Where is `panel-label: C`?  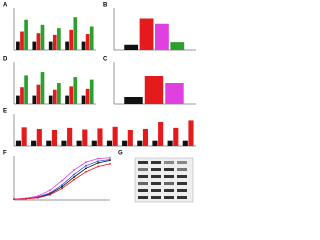 panel-label: C is located at coordinates (105, 60).